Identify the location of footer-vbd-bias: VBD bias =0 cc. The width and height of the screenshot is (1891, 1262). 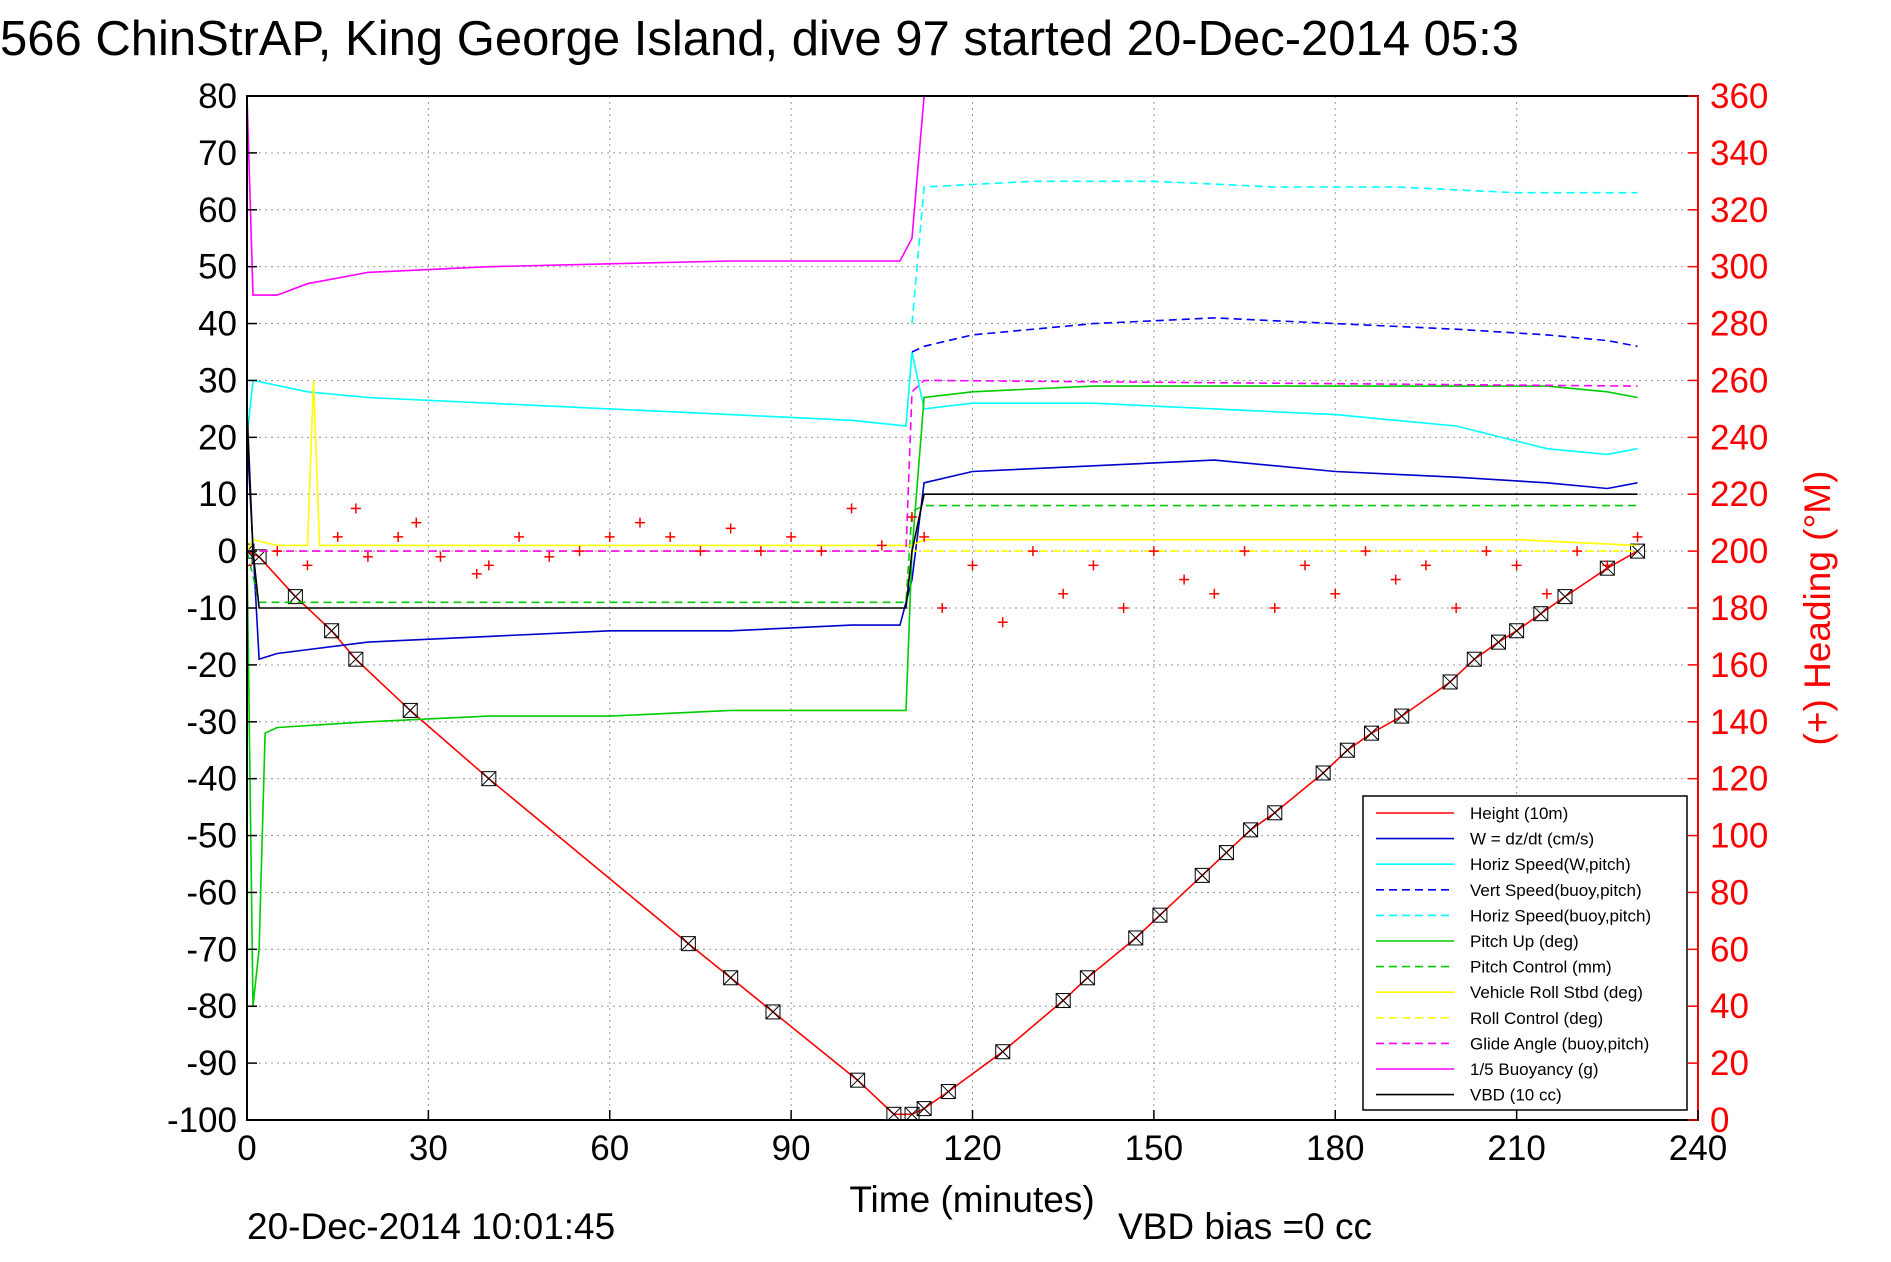
(1245, 1226).